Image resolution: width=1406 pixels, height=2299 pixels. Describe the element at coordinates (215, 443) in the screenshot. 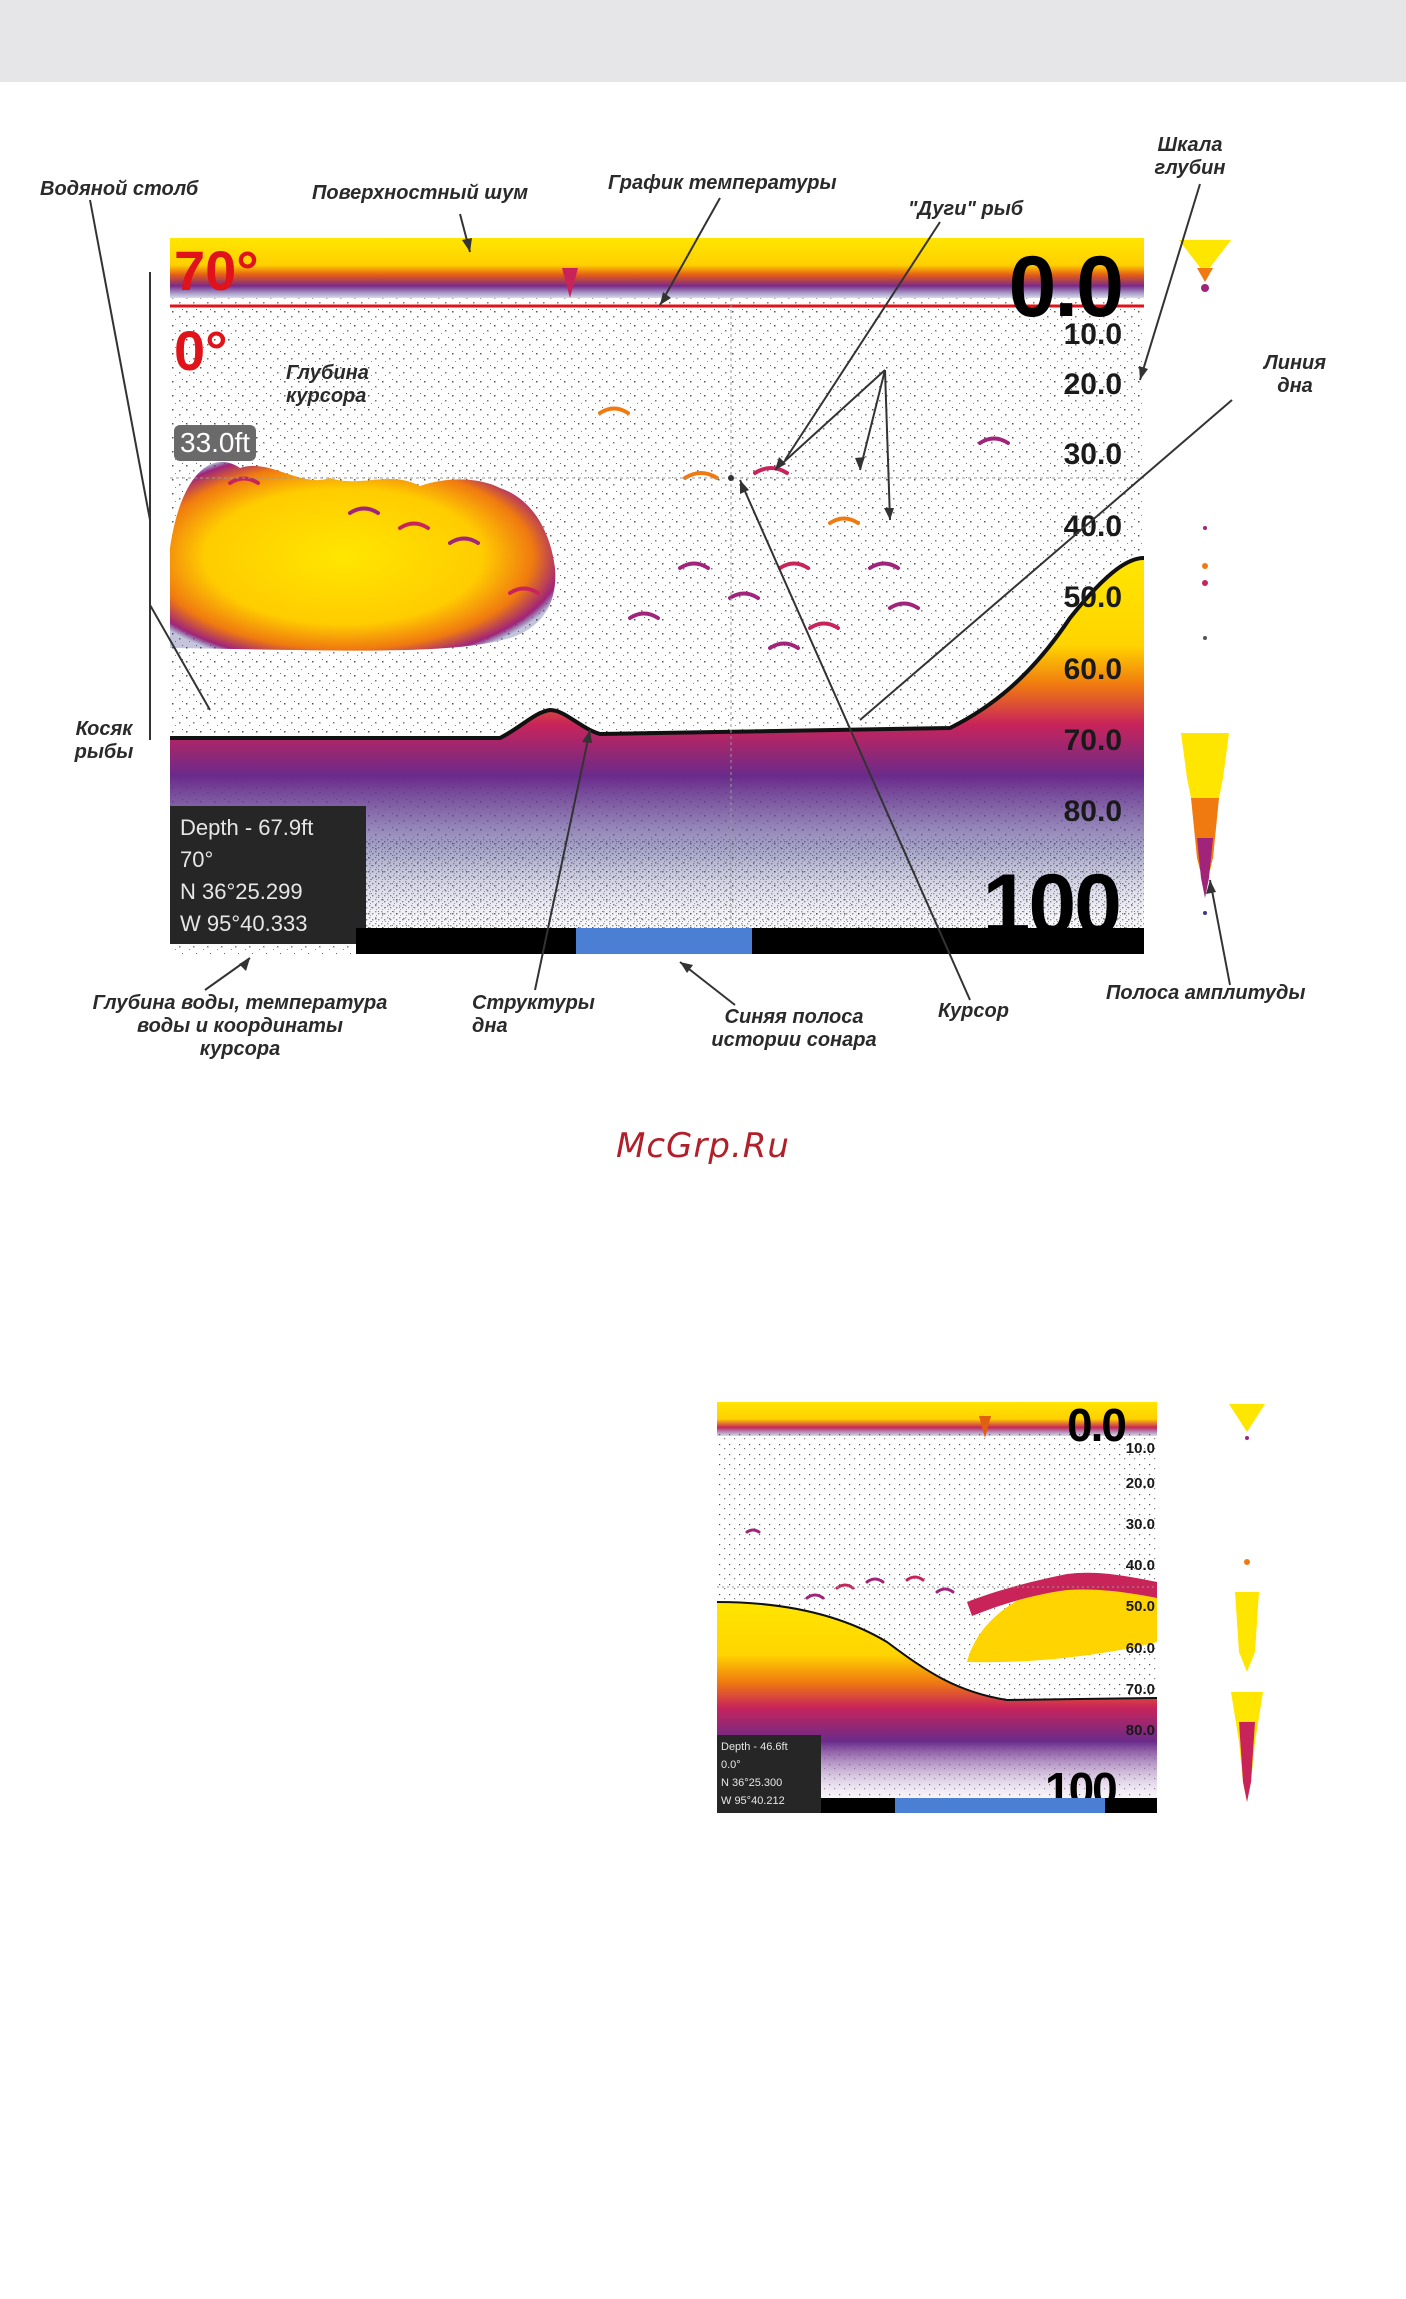

I see `cursor-depth-badge: 33.0ft` at that location.